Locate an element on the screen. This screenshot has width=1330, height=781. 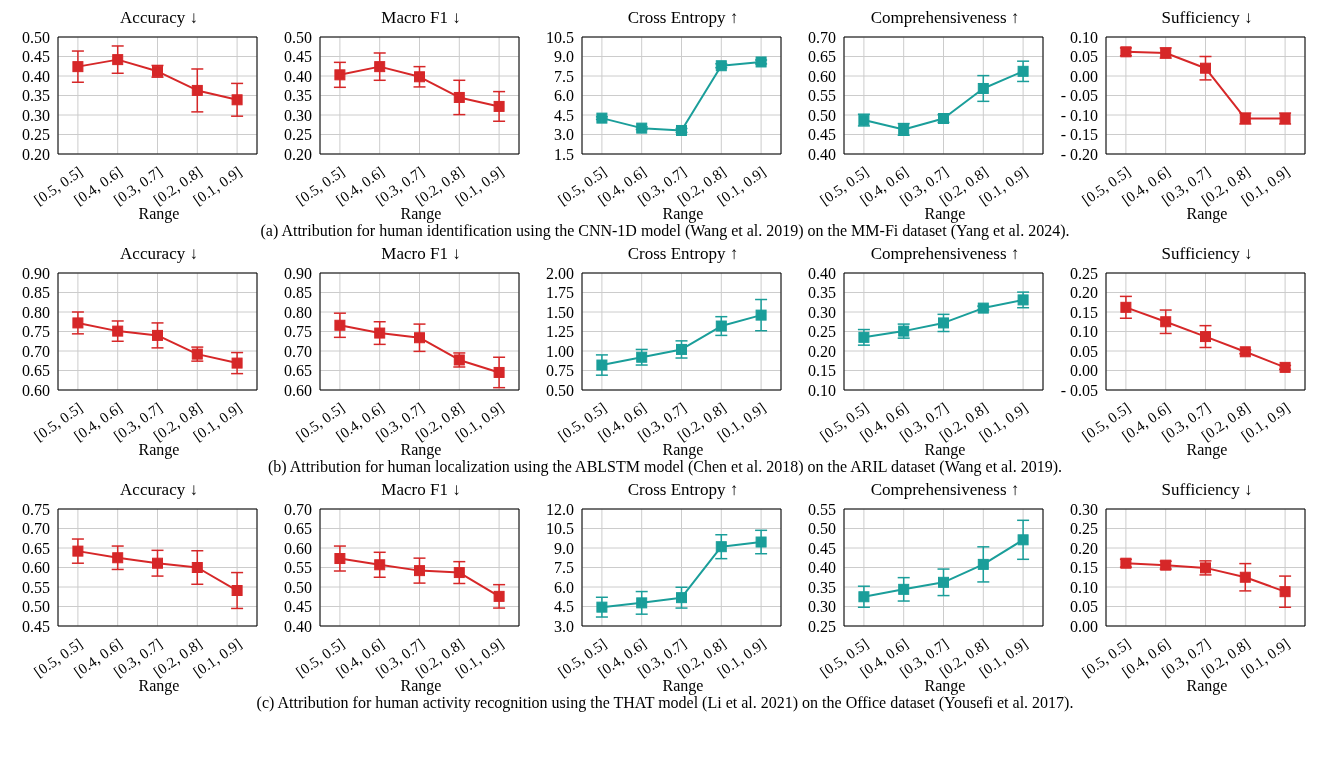
y-tick-label: 0.00 is located at coordinates (1084, 626).